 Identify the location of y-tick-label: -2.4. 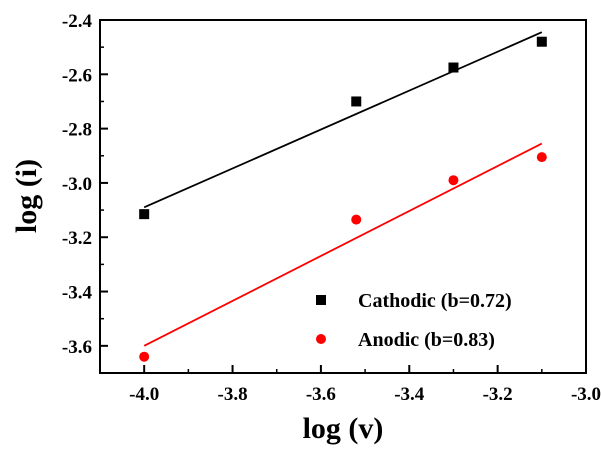
(77, 21).